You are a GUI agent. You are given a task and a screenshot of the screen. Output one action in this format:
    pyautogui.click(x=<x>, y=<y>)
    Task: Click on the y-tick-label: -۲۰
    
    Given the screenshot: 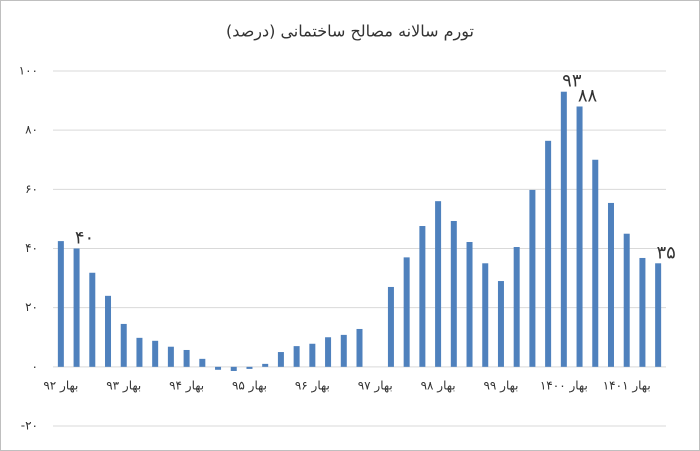 What is the action you would take?
    pyautogui.click(x=29, y=426)
    